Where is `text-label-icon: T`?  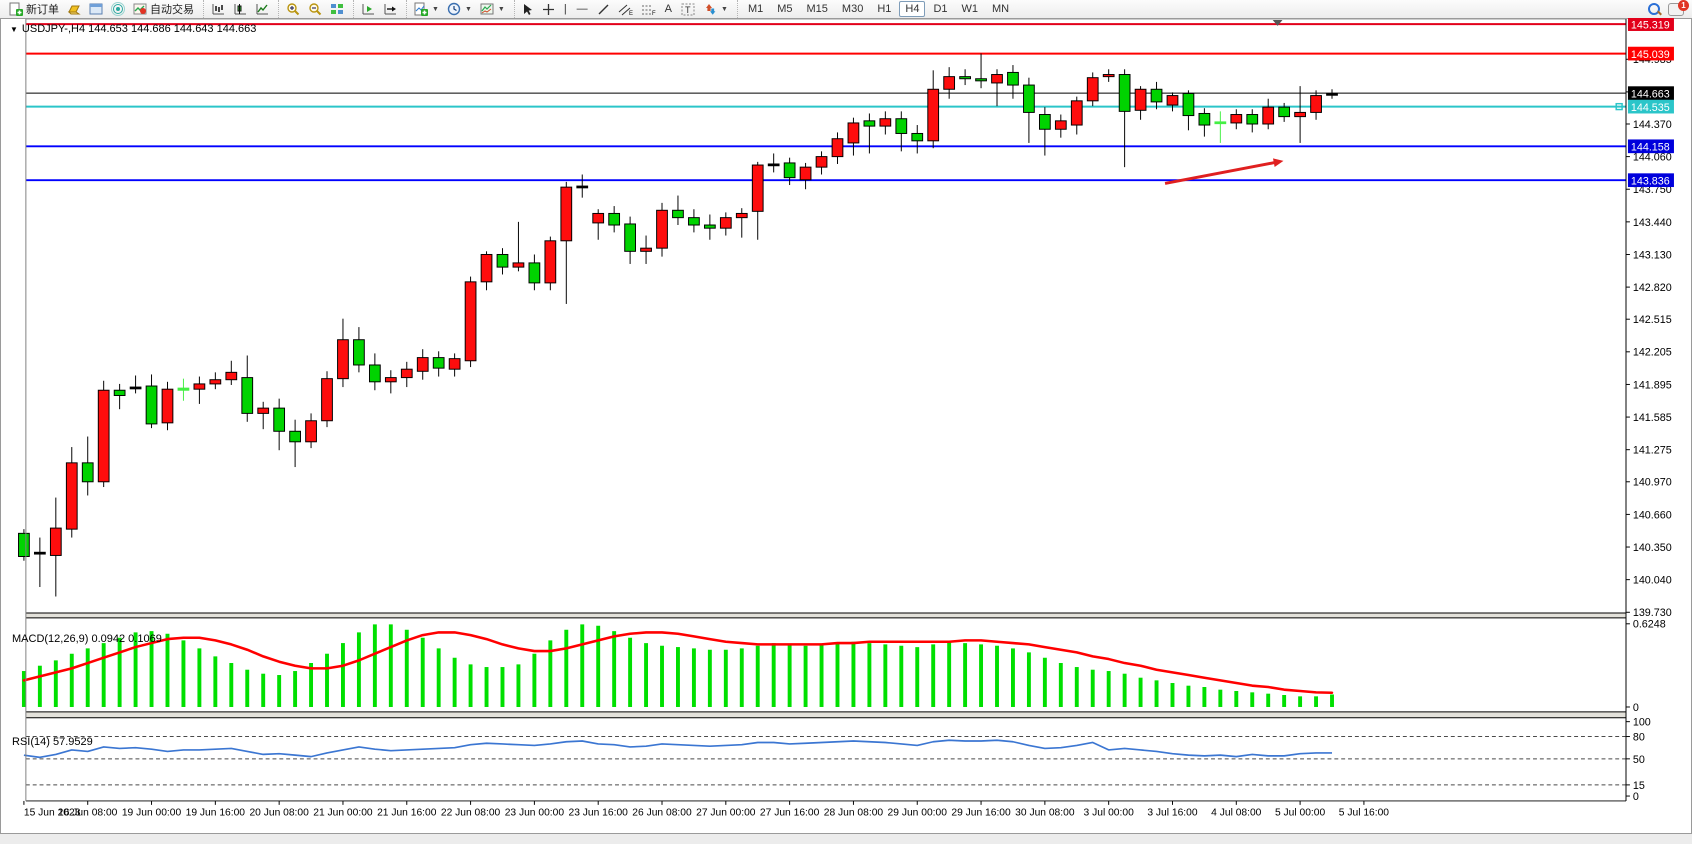 text-label-icon: T is located at coordinates (688, 9).